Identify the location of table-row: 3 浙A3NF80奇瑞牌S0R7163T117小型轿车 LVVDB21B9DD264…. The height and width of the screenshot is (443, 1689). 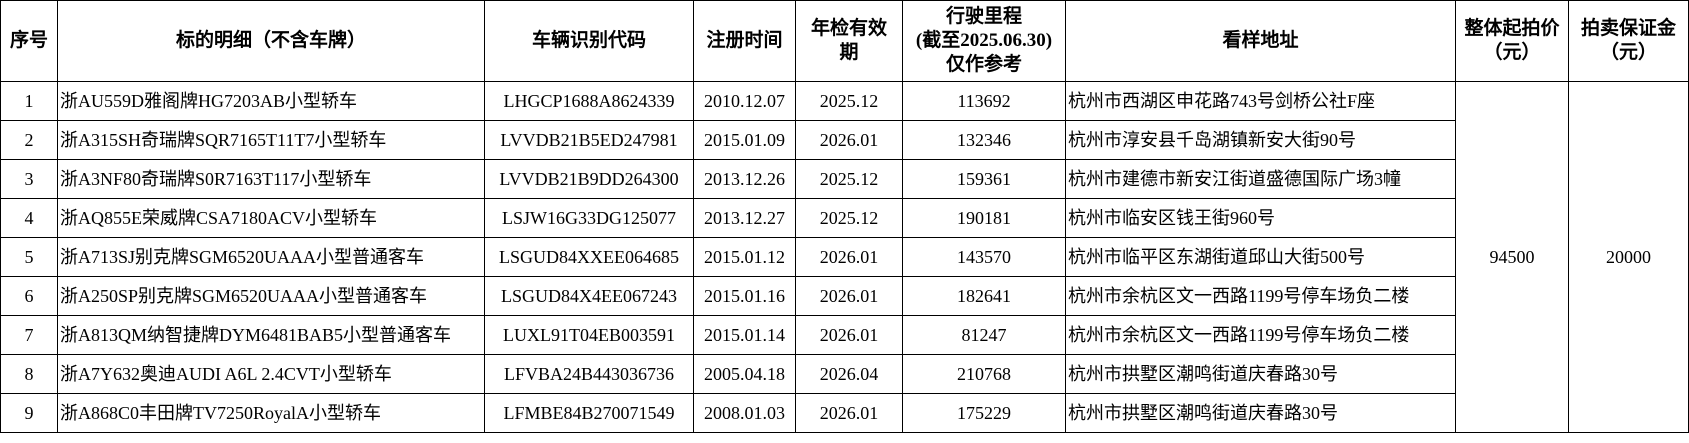
(844, 179).